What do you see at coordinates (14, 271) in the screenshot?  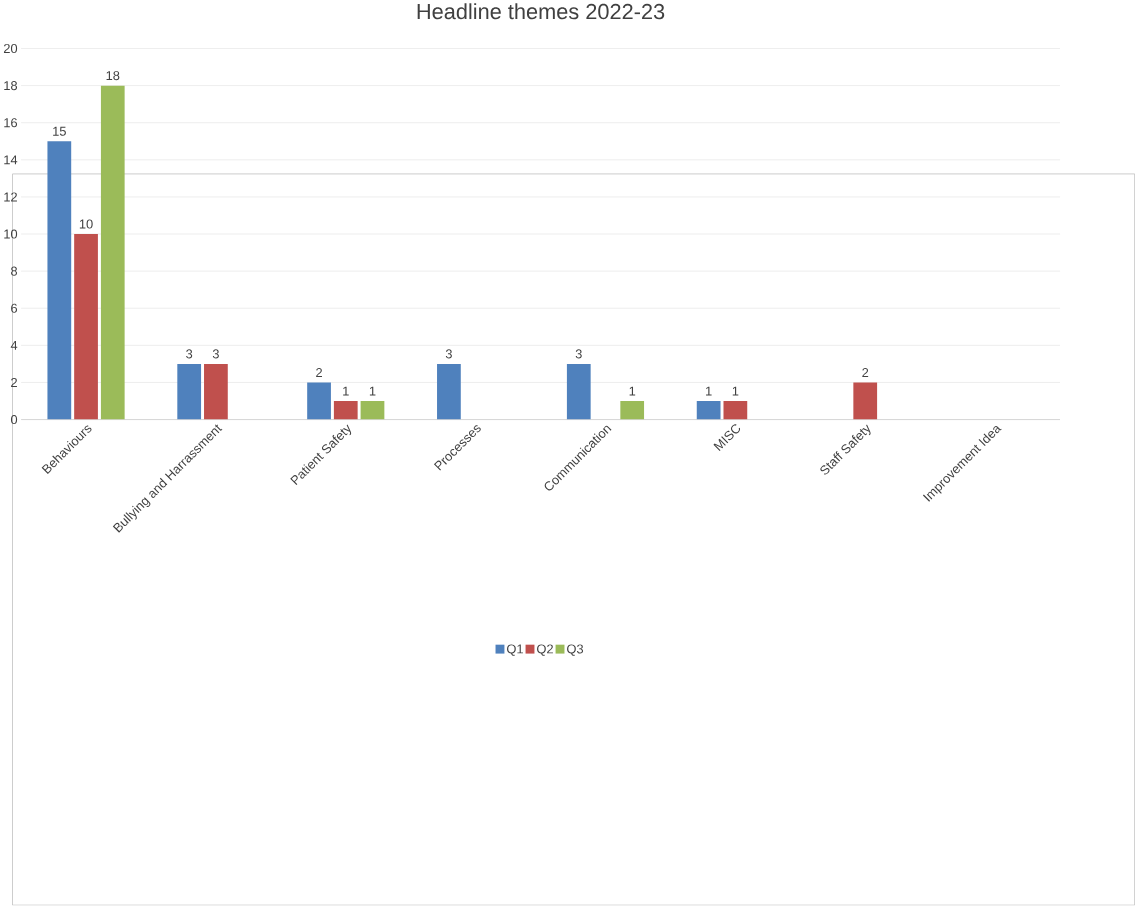 I see `y-tick-label: 8` at bounding box center [14, 271].